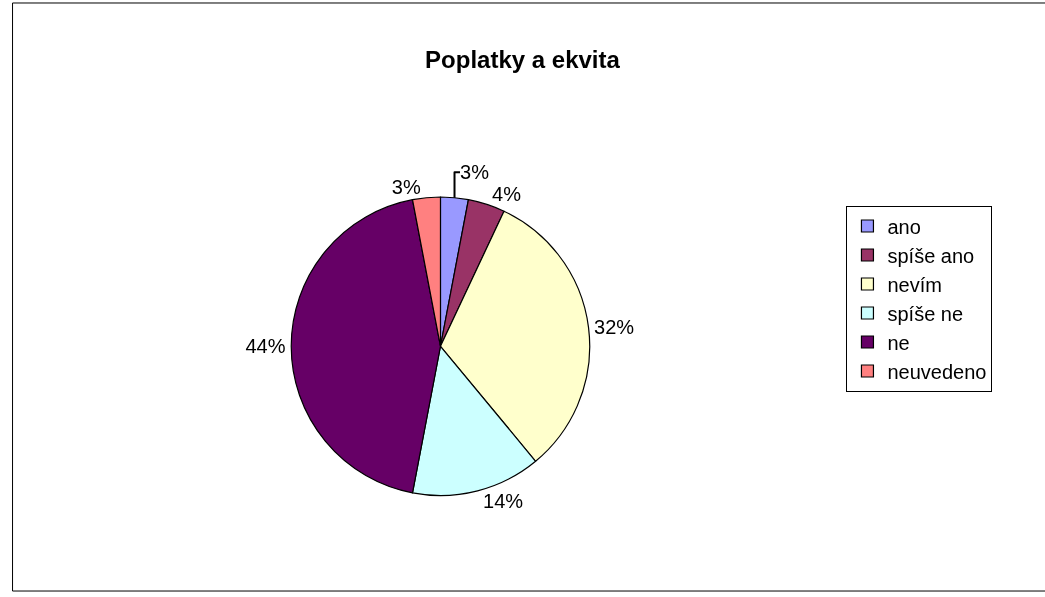 Image resolution: width=1045 pixels, height=597 pixels. Describe the element at coordinates (898, 342) in the screenshot. I see `legend-label: ne` at that location.